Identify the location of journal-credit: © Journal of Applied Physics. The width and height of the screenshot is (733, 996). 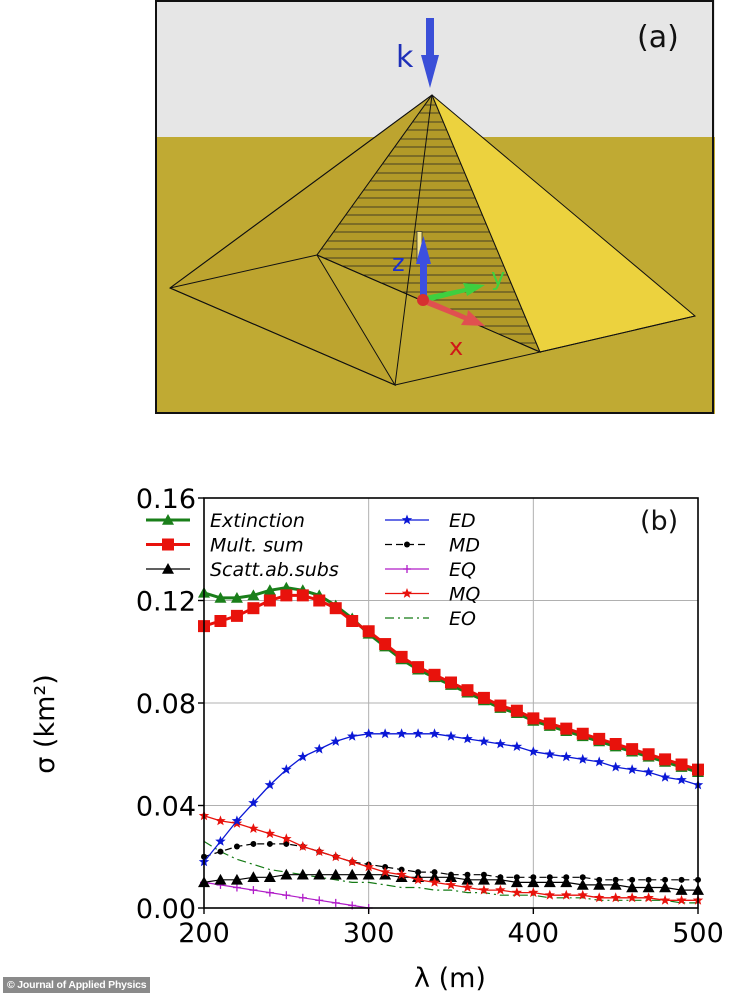
(77, 985).